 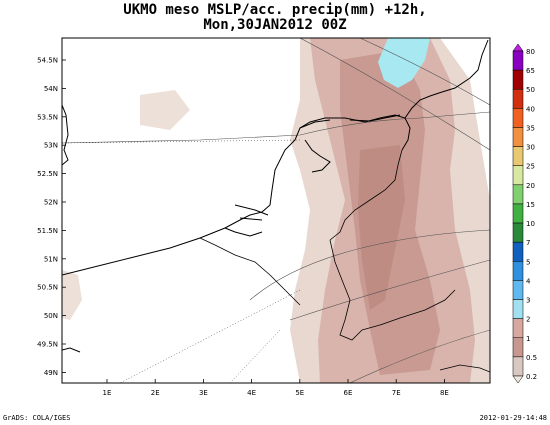 What do you see at coordinates (530, 52) in the screenshot?
I see `colorbar-label: 80` at bounding box center [530, 52].